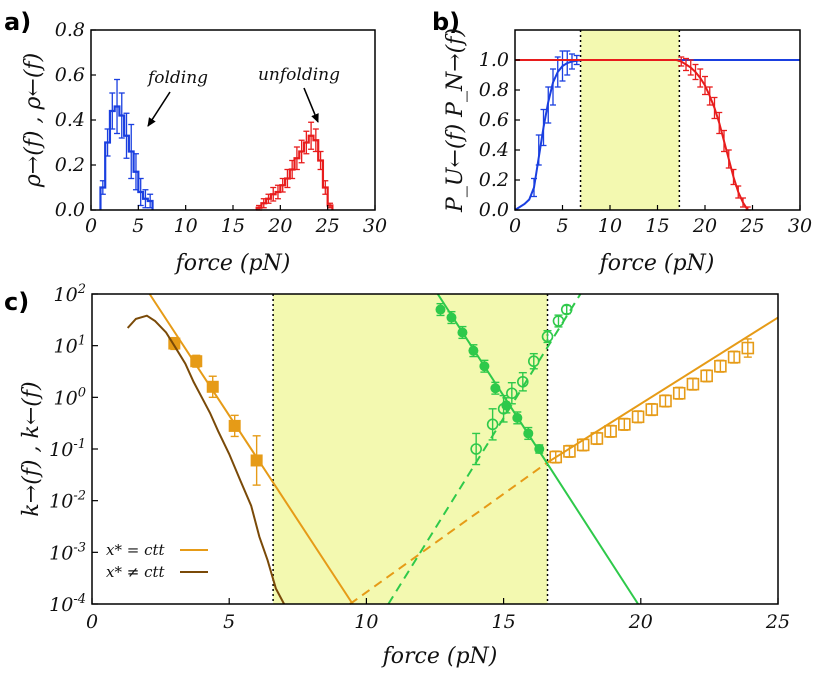 The image size is (830, 679). What do you see at coordinates (177, 78) in the screenshot?
I see `annotation-folding: folding` at bounding box center [177, 78].